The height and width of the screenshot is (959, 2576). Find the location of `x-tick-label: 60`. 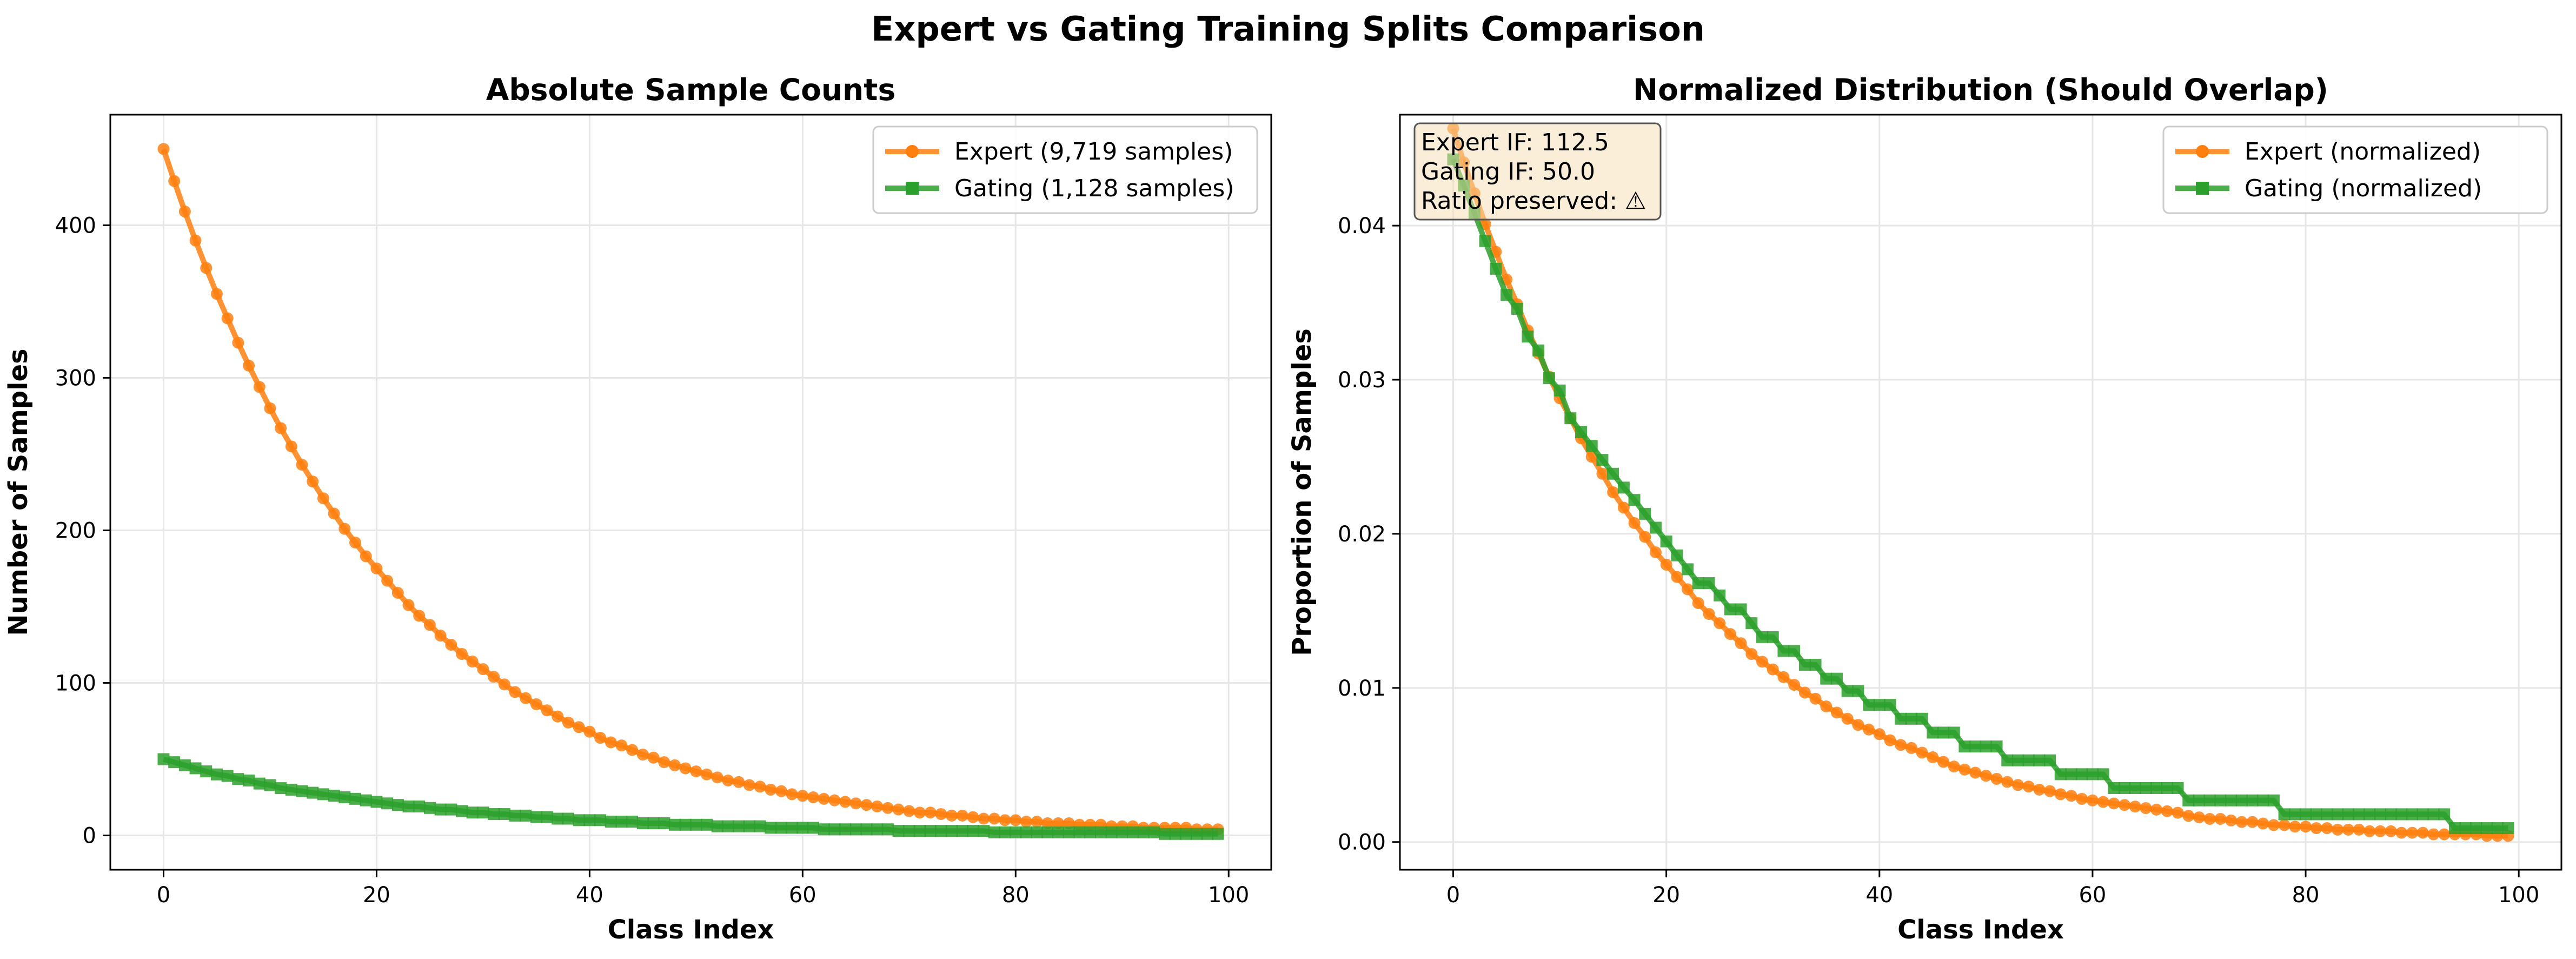

x-tick-label: 60 is located at coordinates (2092, 896).